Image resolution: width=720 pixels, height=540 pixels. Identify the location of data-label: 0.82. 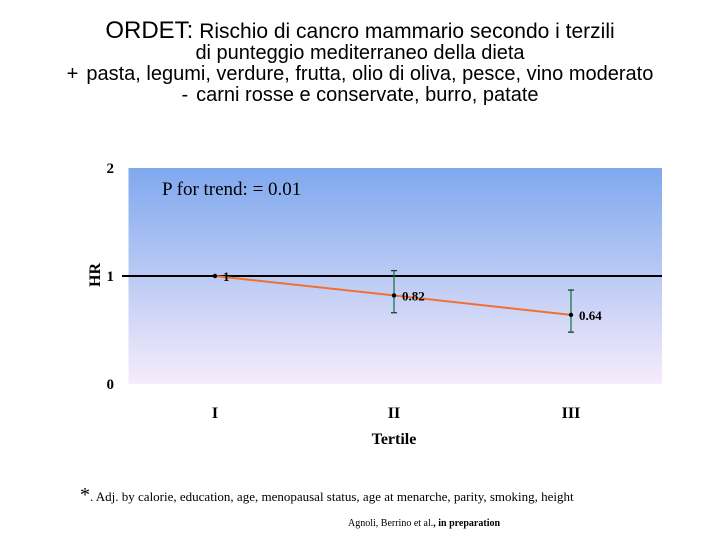
(413, 295).